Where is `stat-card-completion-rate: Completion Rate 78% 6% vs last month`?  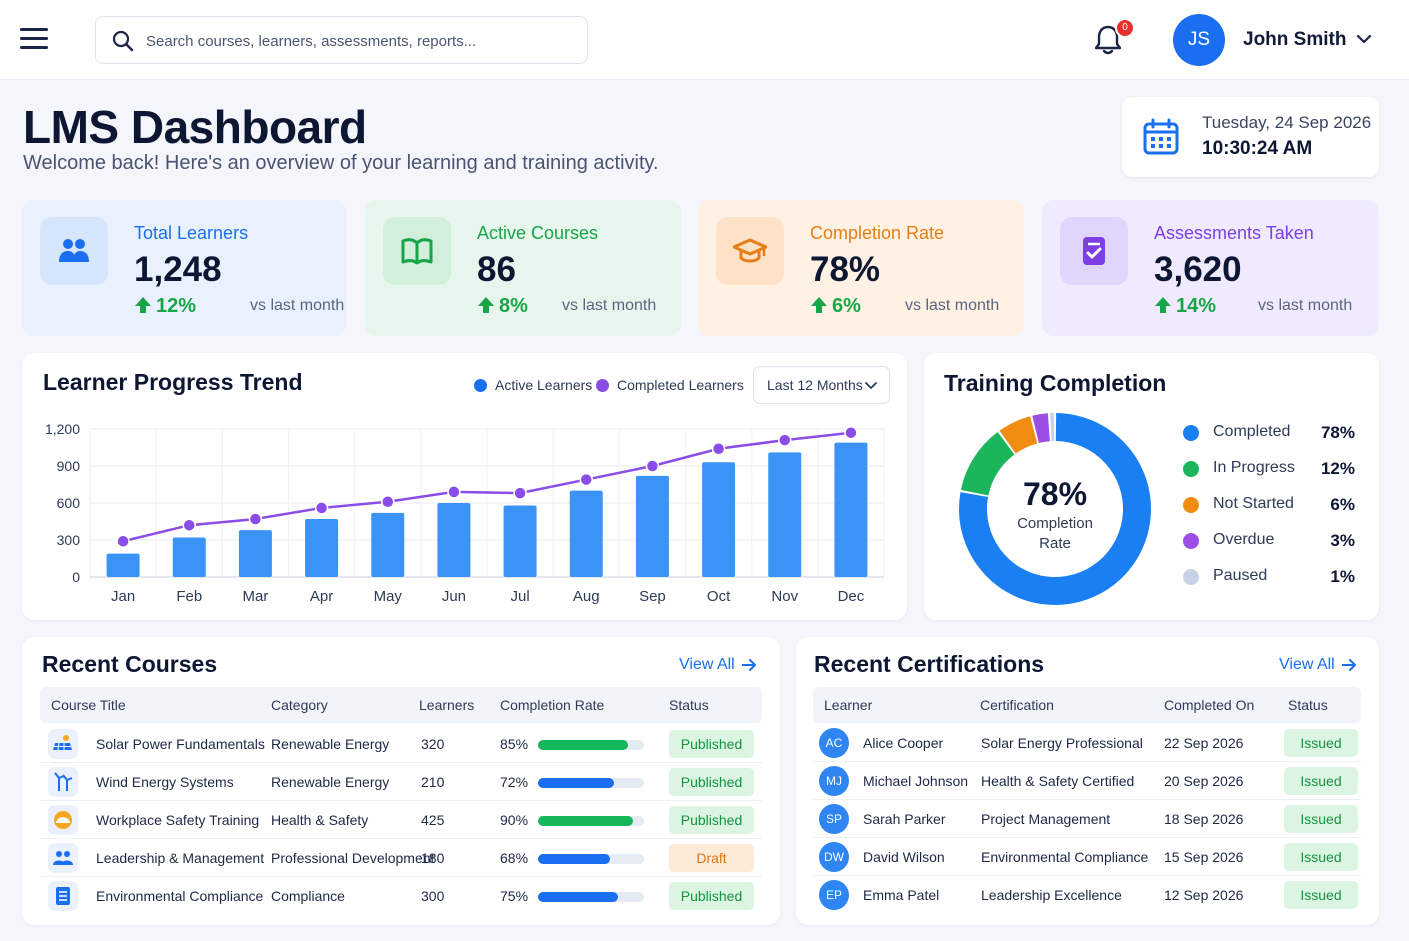
stat-card-completion-rate: Completion Rate 78% 6% vs last month is located at coordinates (861, 268).